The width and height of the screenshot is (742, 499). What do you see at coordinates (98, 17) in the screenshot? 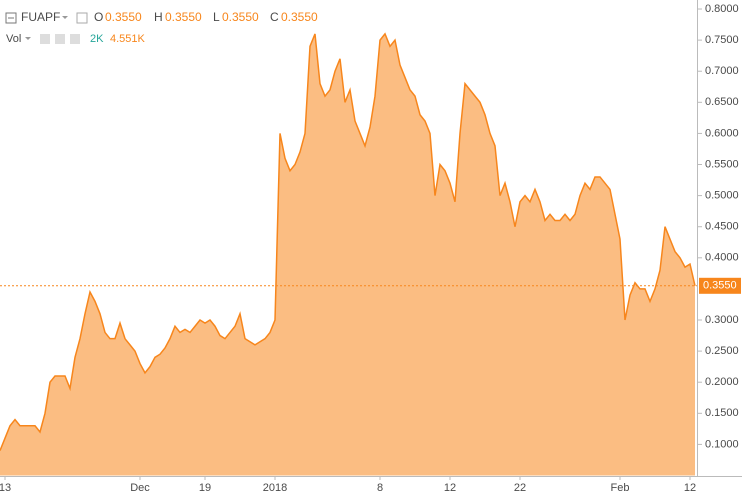
I see `open-label: O` at bounding box center [98, 17].